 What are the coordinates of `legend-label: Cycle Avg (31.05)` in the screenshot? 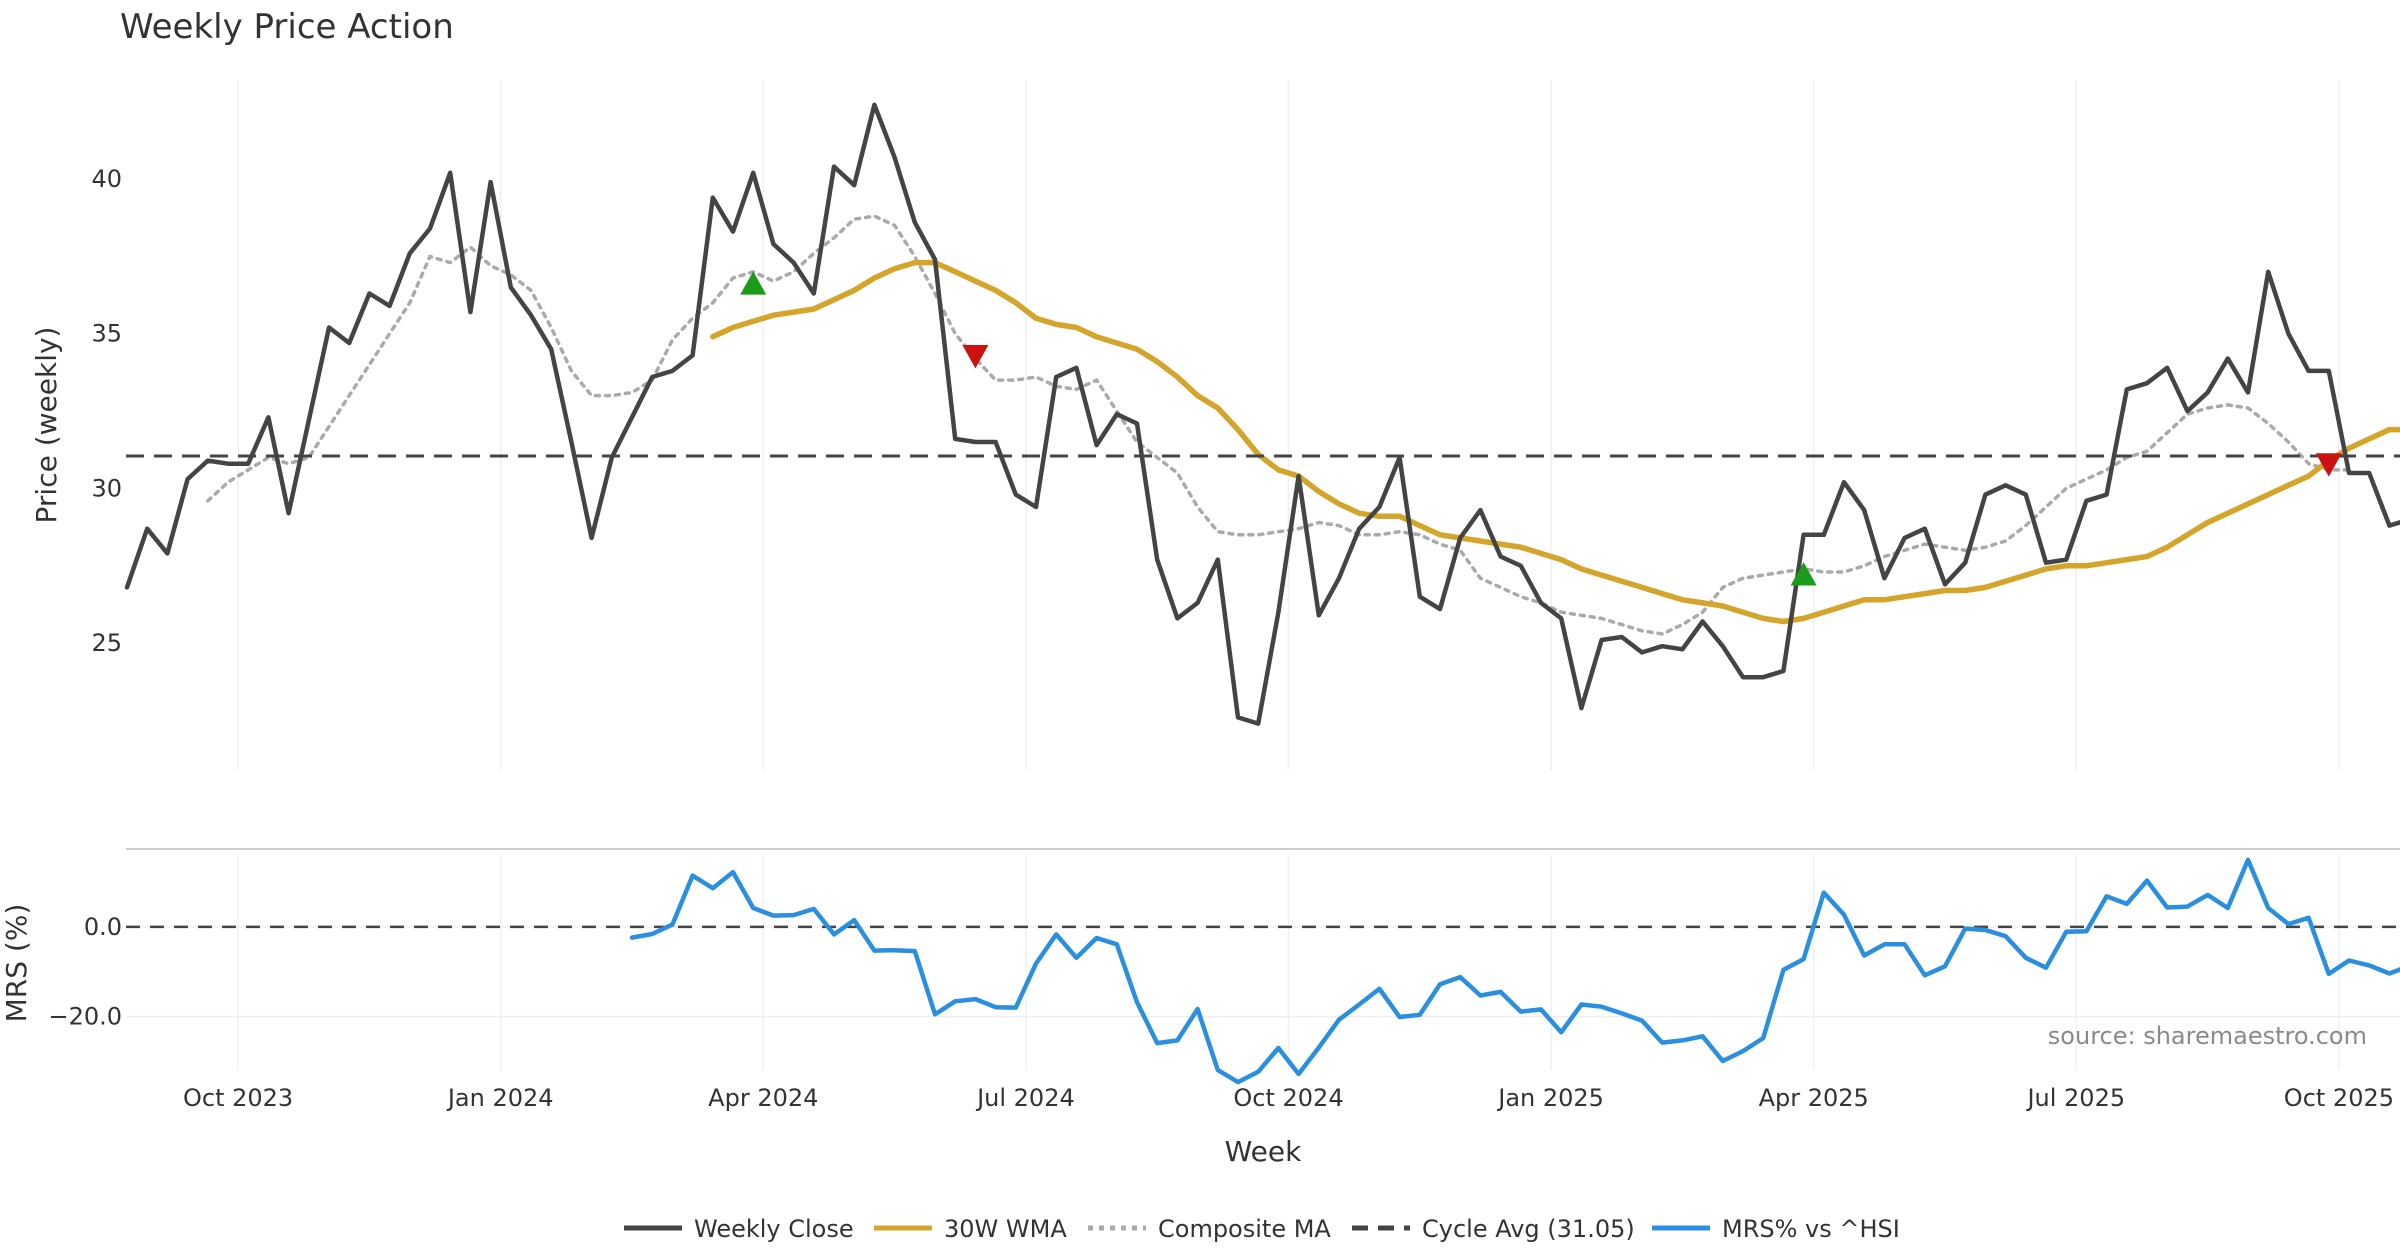 It's located at (1528, 1229).